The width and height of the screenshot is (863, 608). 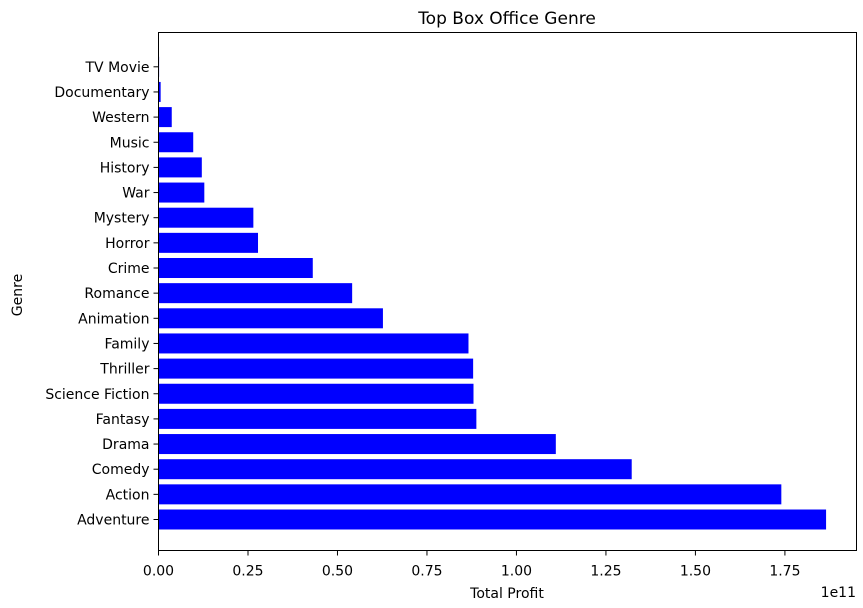 I want to click on x-axis-label: Total Profit, so click(x=506, y=594).